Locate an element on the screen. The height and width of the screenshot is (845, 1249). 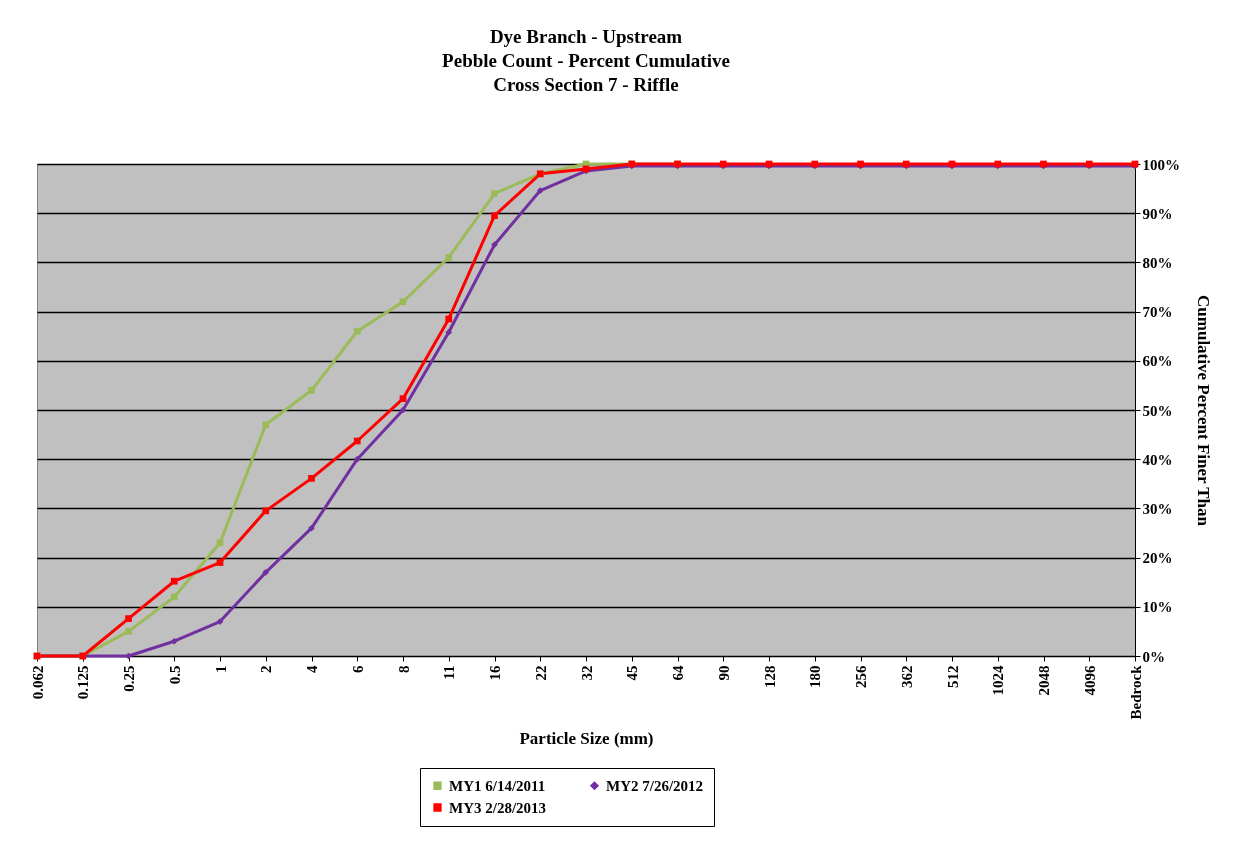
x-tick-label: 8 is located at coordinates (403, 669).